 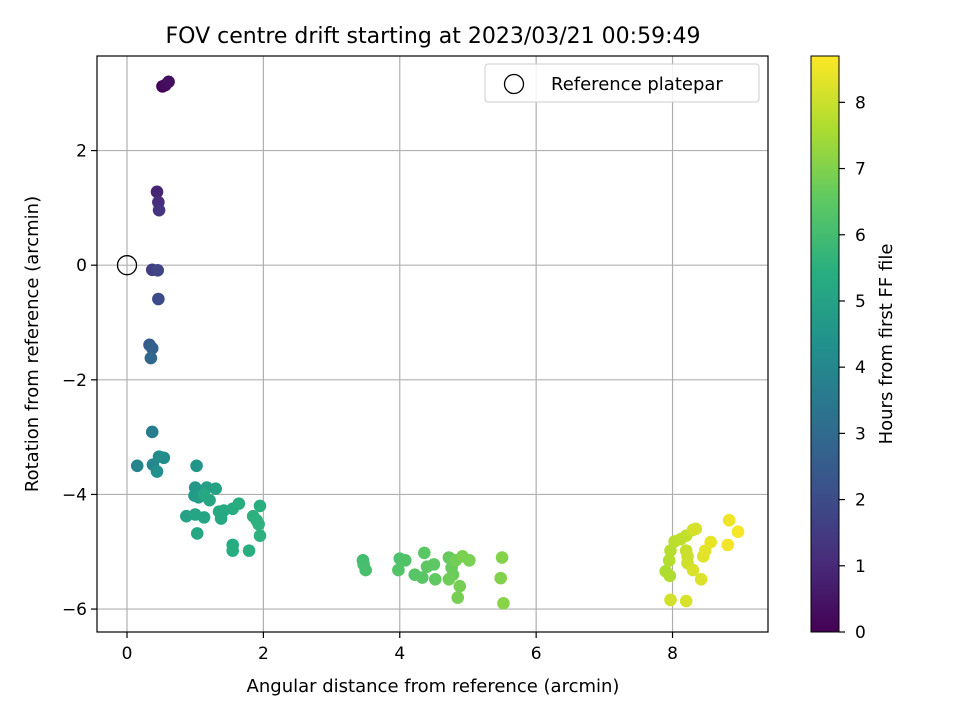 I want to click on x-tick-label: 8, so click(x=672, y=654).